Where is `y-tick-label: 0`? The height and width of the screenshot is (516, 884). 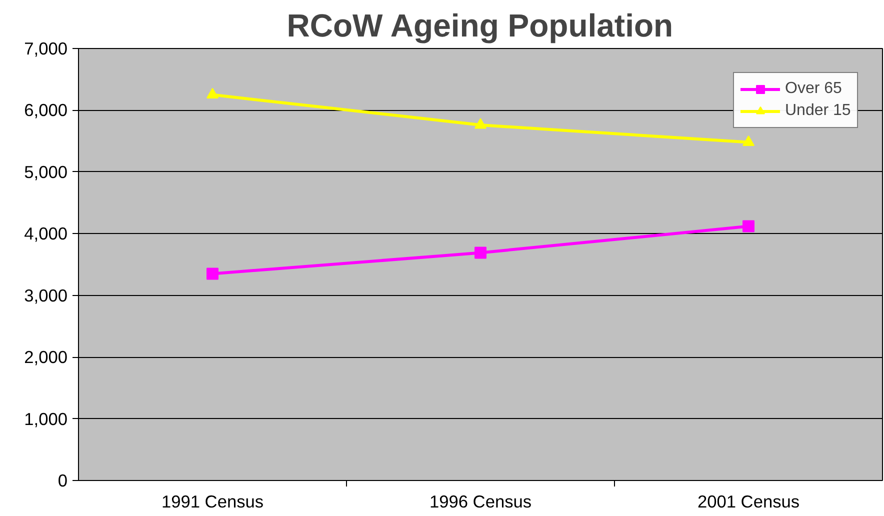 y-tick-label: 0 is located at coordinates (63, 480).